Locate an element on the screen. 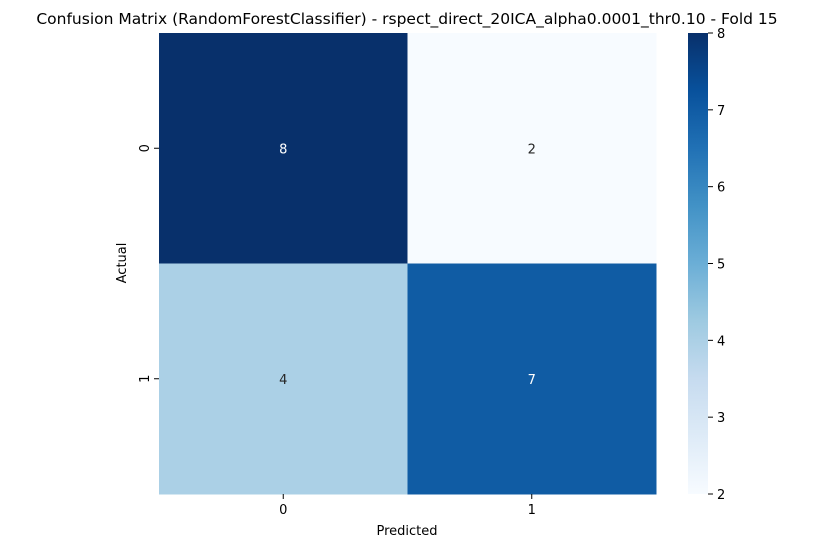  y-tick-label: 1 is located at coordinates (145, 379).